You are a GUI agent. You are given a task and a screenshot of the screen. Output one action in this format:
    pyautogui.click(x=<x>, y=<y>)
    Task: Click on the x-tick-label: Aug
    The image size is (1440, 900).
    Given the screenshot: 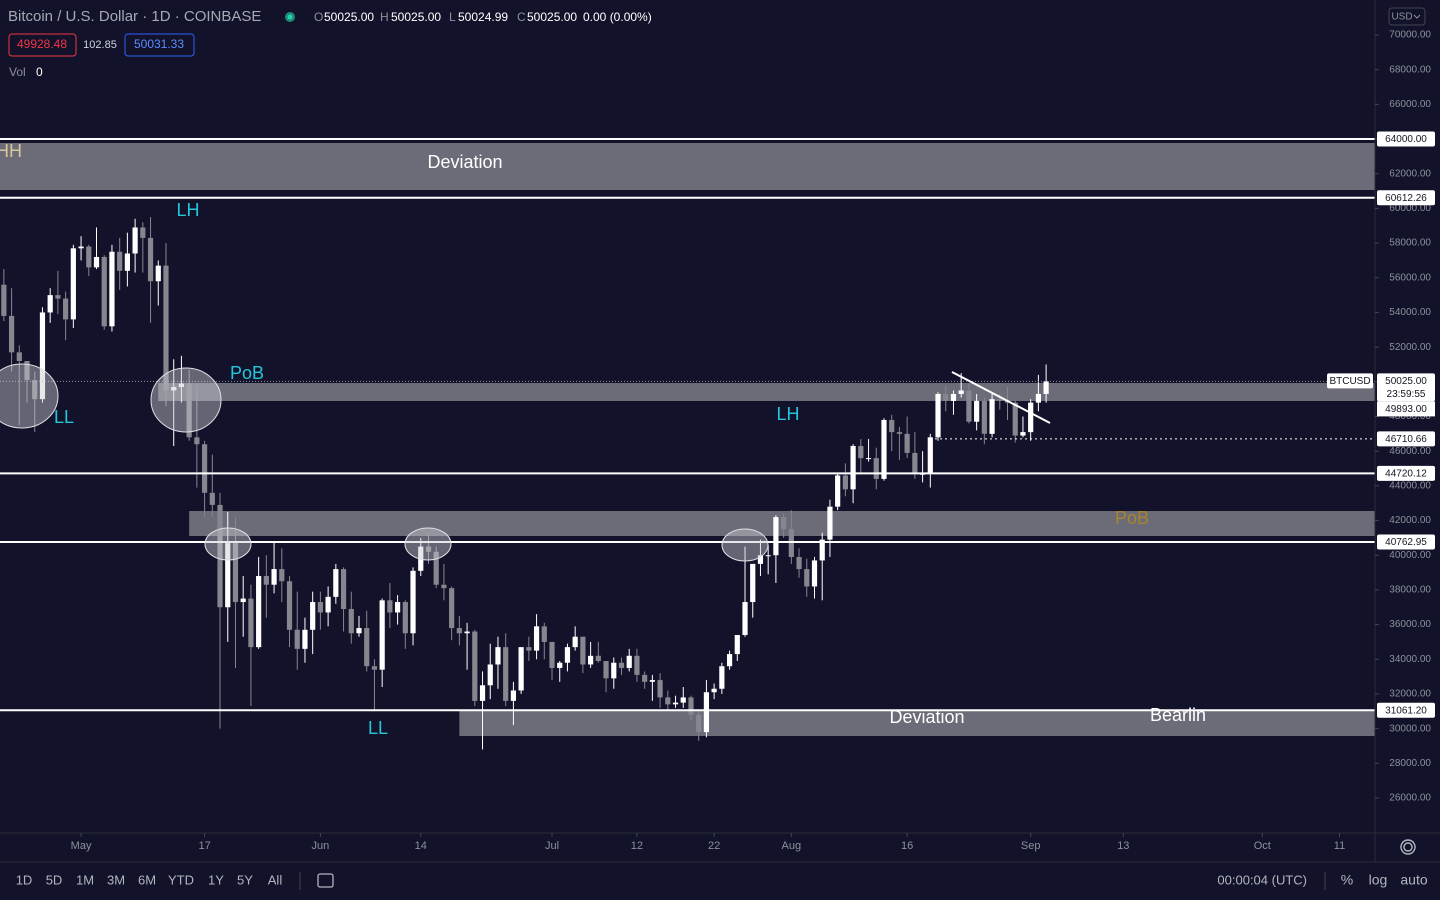 What is the action you would take?
    pyautogui.click(x=792, y=846)
    